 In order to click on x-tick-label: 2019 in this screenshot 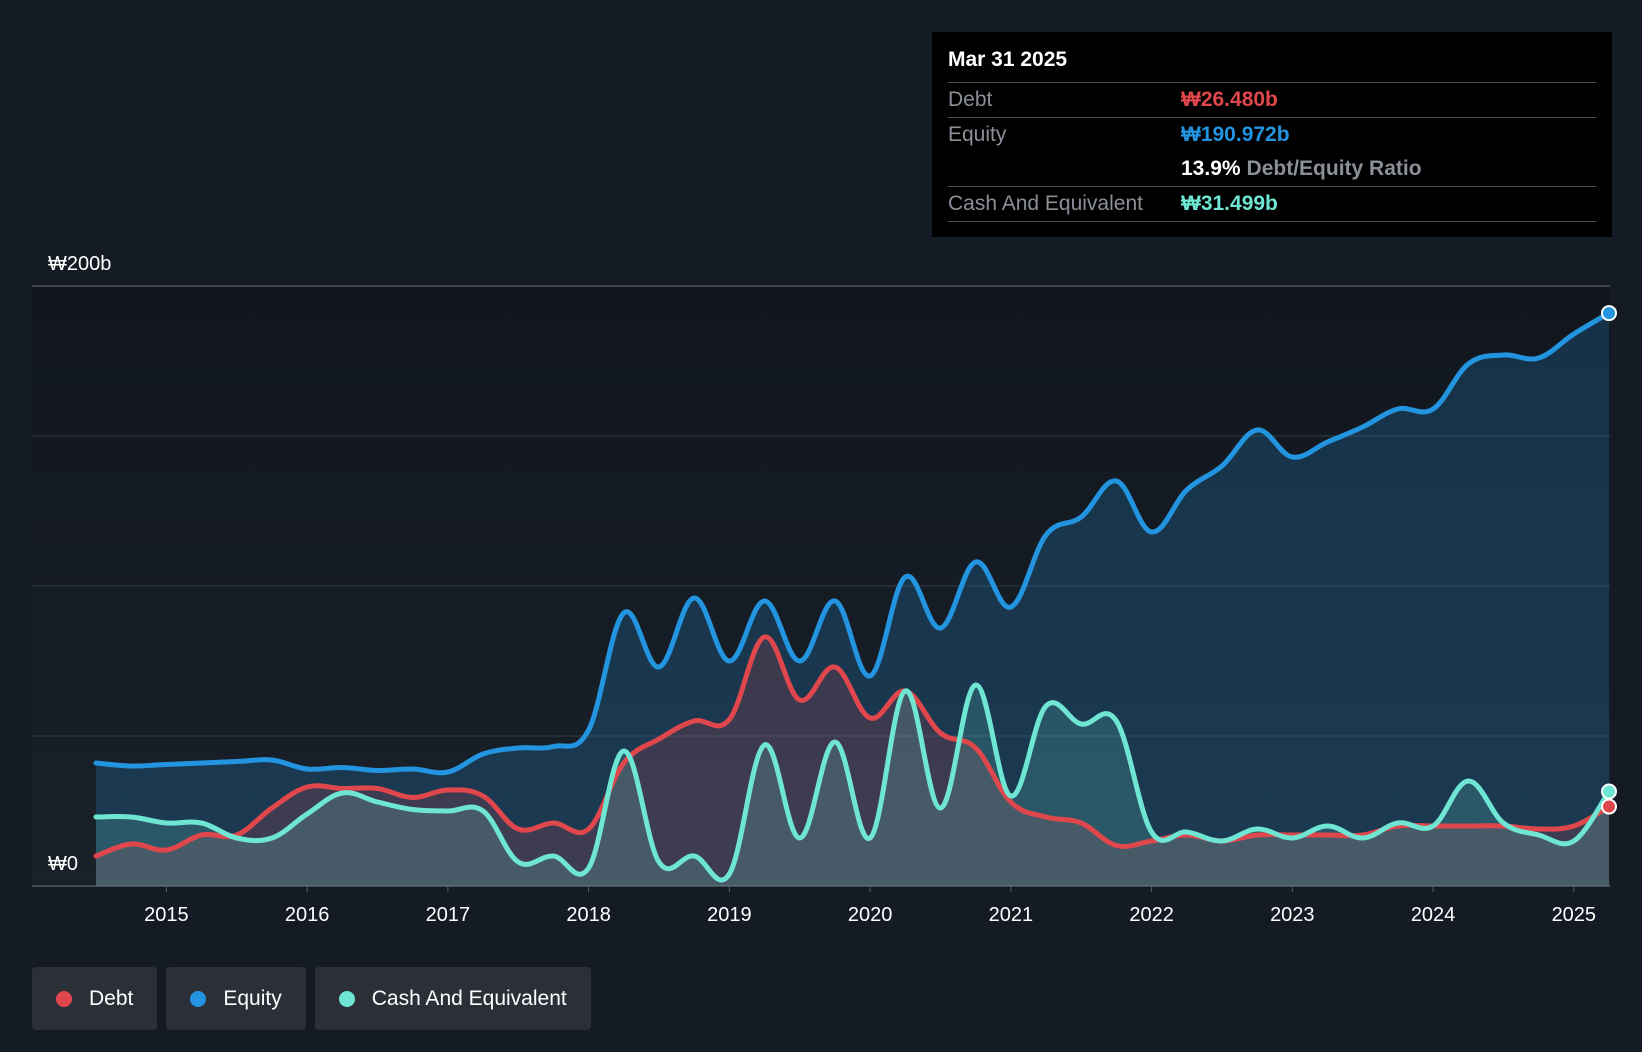, I will do `click(729, 915)`.